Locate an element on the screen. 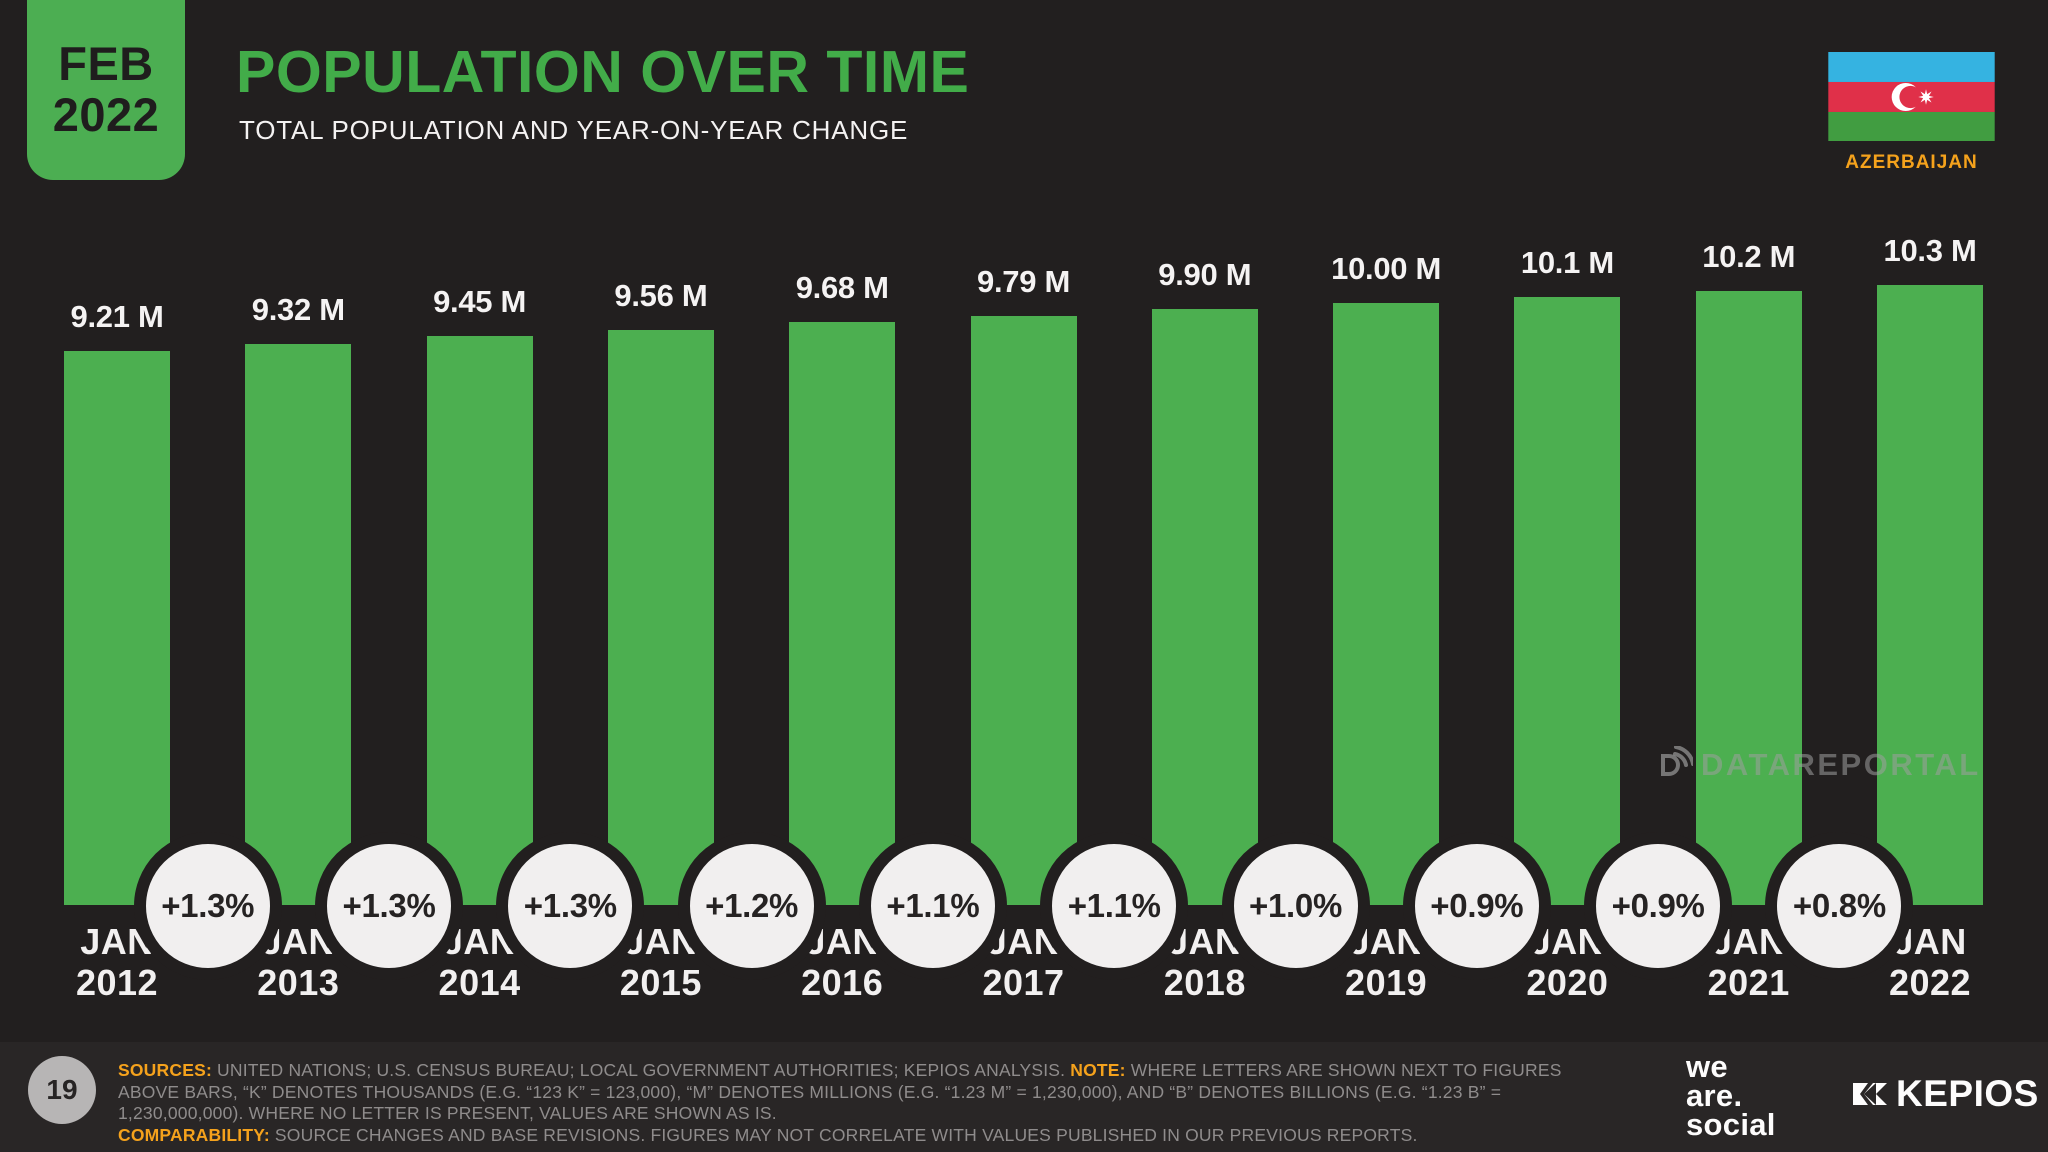 The height and width of the screenshot is (1152, 2048). comparability-label: COMPARABILITY: is located at coordinates (194, 1134).